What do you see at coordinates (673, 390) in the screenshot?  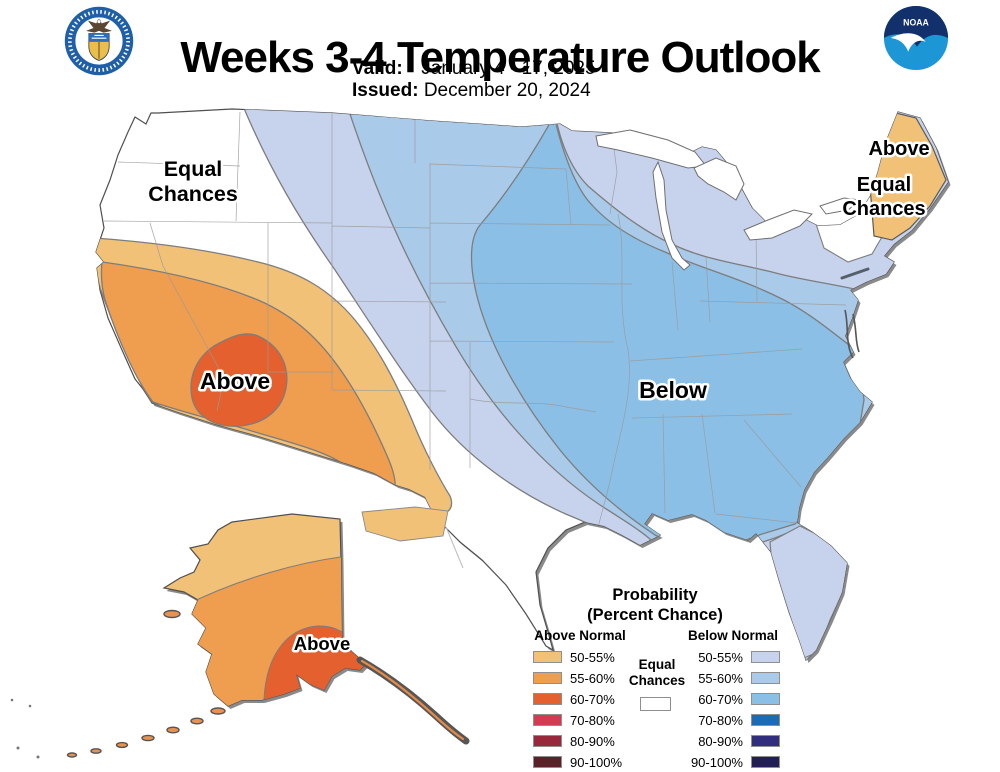 I see `map-label-central-below: Below` at bounding box center [673, 390].